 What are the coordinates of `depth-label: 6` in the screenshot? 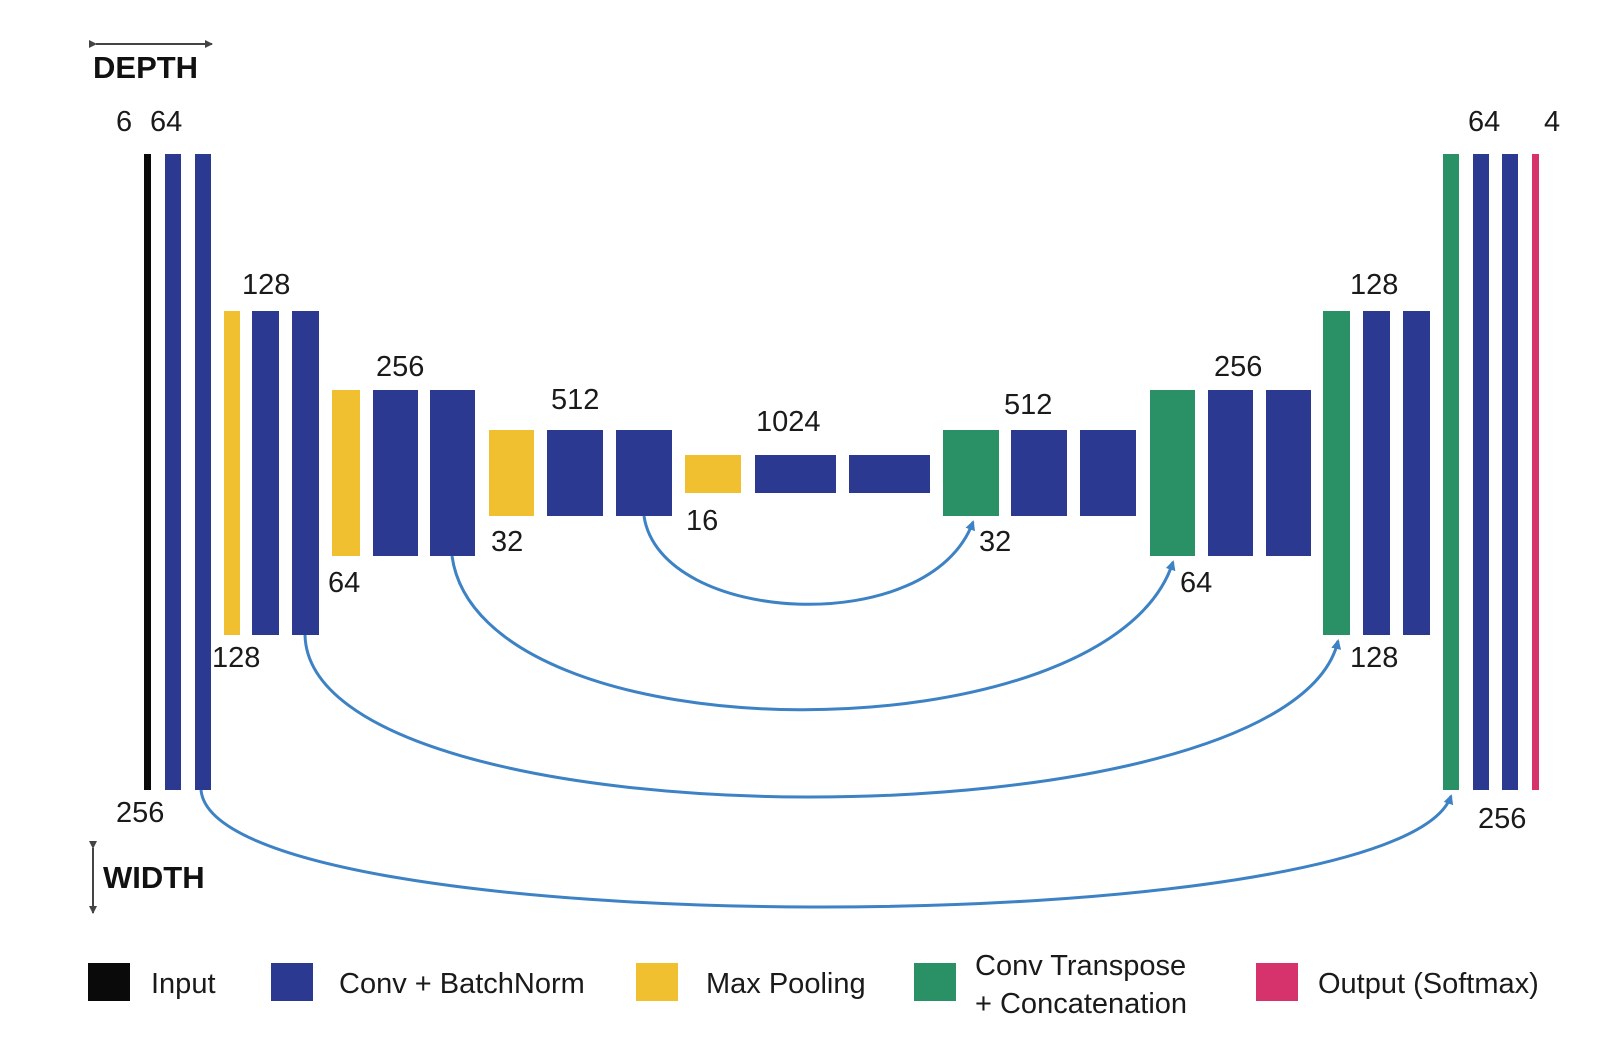 It's located at (124, 122).